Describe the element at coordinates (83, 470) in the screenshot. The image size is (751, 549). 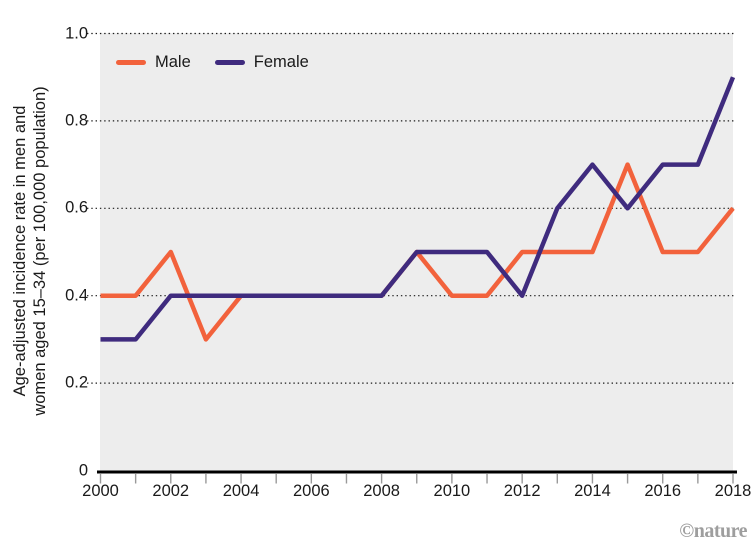
I see `y-tick-label: 0` at that location.